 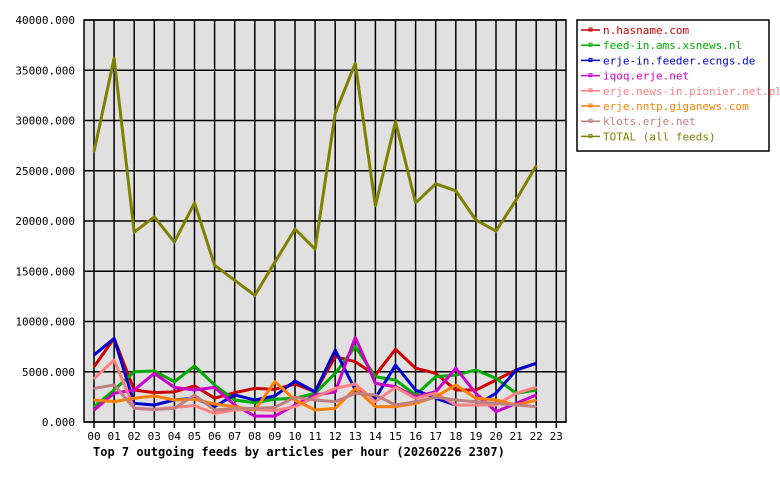 What do you see at coordinates (48, 372) in the screenshot?
I see `y-tick-label: 5000.000` at bounding box center [48, 372].